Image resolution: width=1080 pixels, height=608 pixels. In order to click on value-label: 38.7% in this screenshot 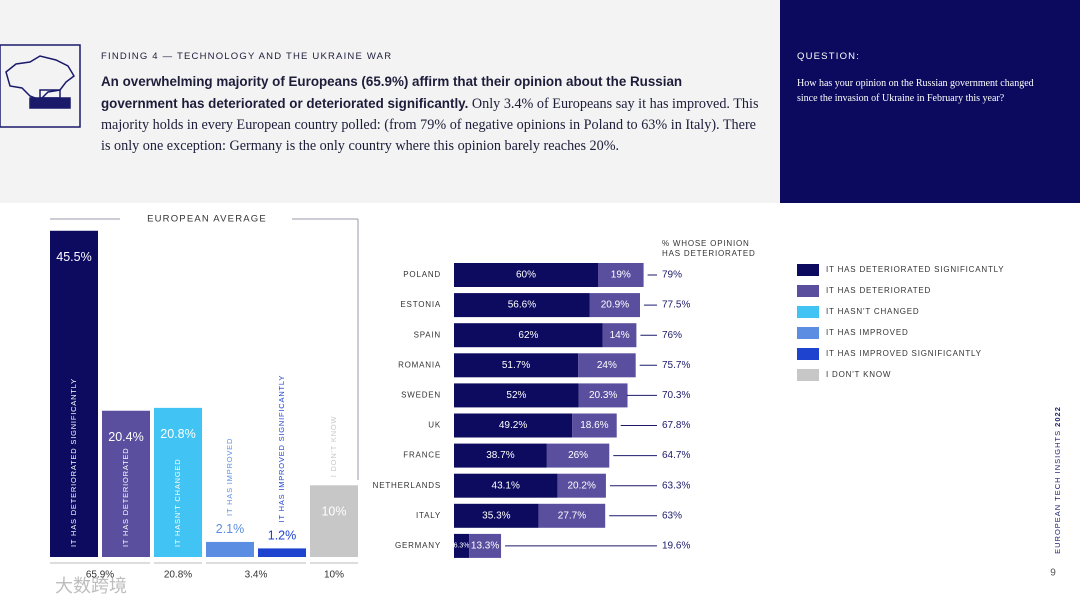, I will do `click(500, 455)`.